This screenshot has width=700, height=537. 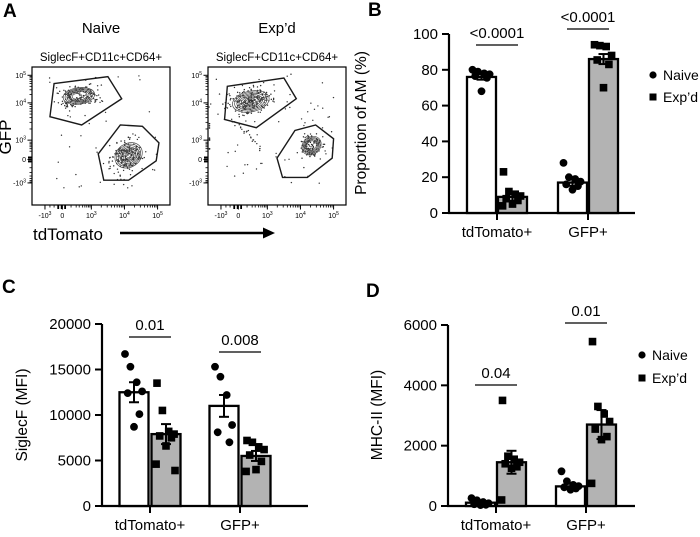 I want to click on flow-x-axis-label: tdTomato, so click(x=68, y=234).